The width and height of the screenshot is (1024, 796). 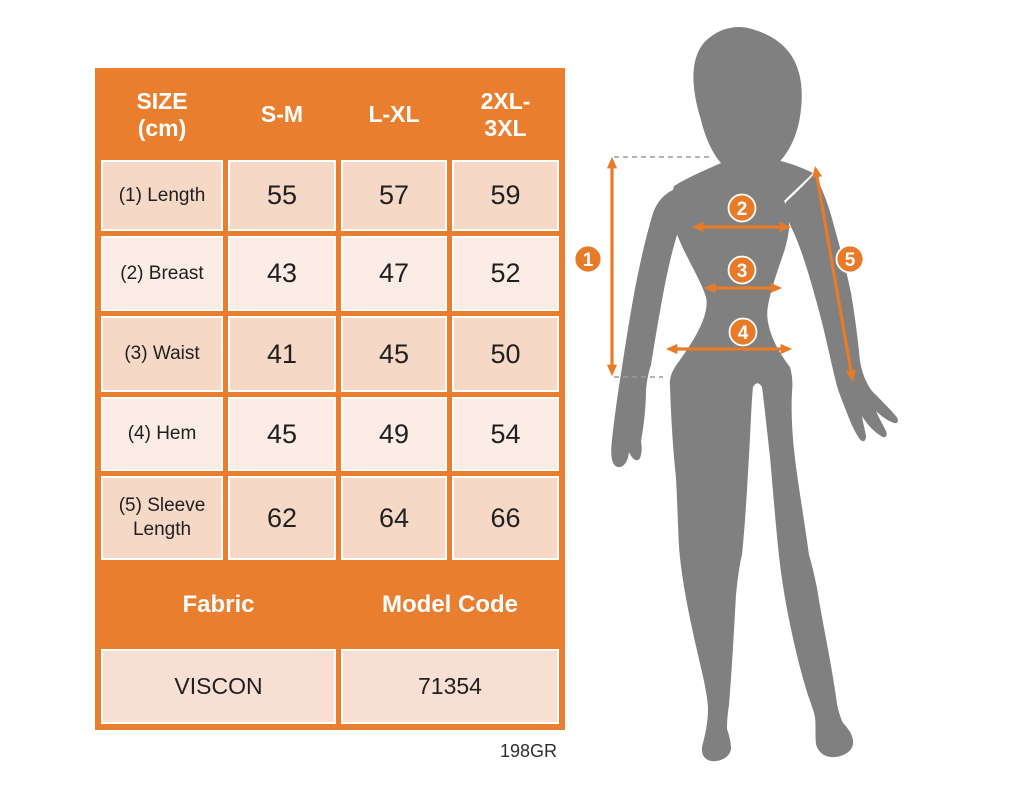 I want to click on row-label-waist: (3) Waist, so click(x=162, y=354).